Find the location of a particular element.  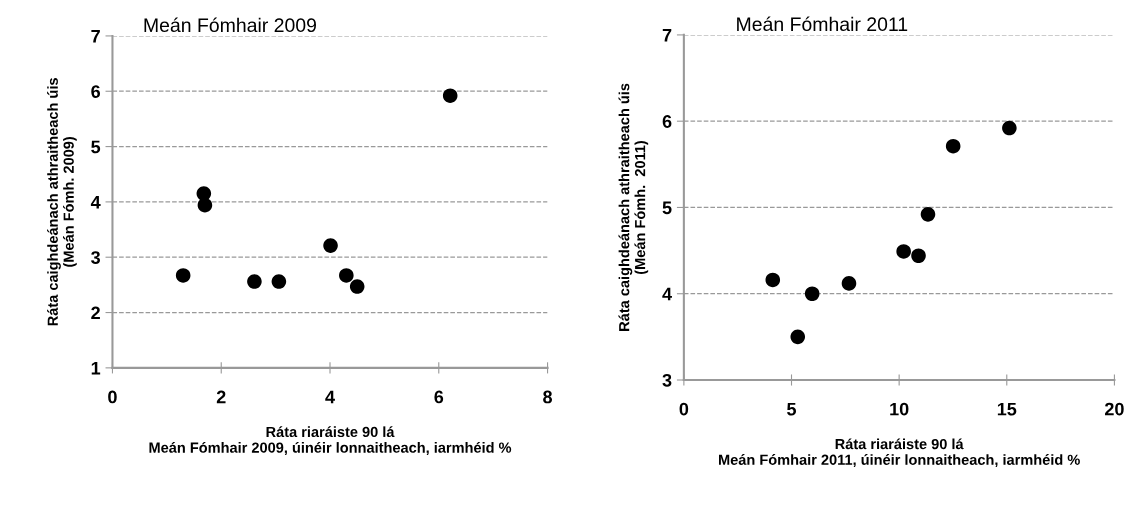

x-tick-label: 2 is located at coordinates (221, 397).